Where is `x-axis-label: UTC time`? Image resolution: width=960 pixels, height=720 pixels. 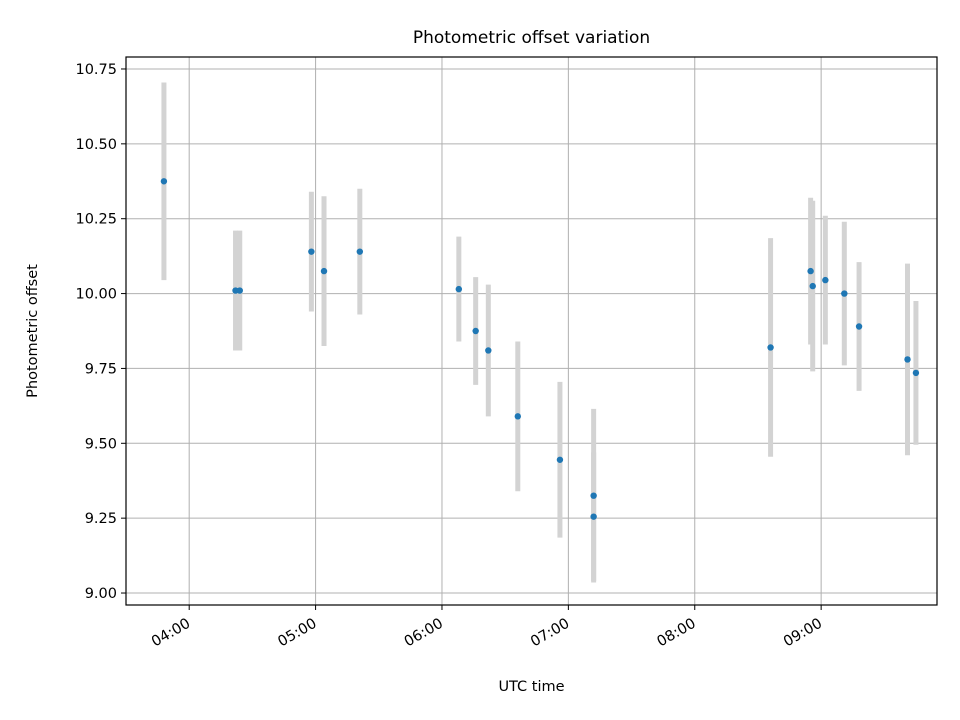 x-axis-label: UTC time is located at coordinates (531, 687).